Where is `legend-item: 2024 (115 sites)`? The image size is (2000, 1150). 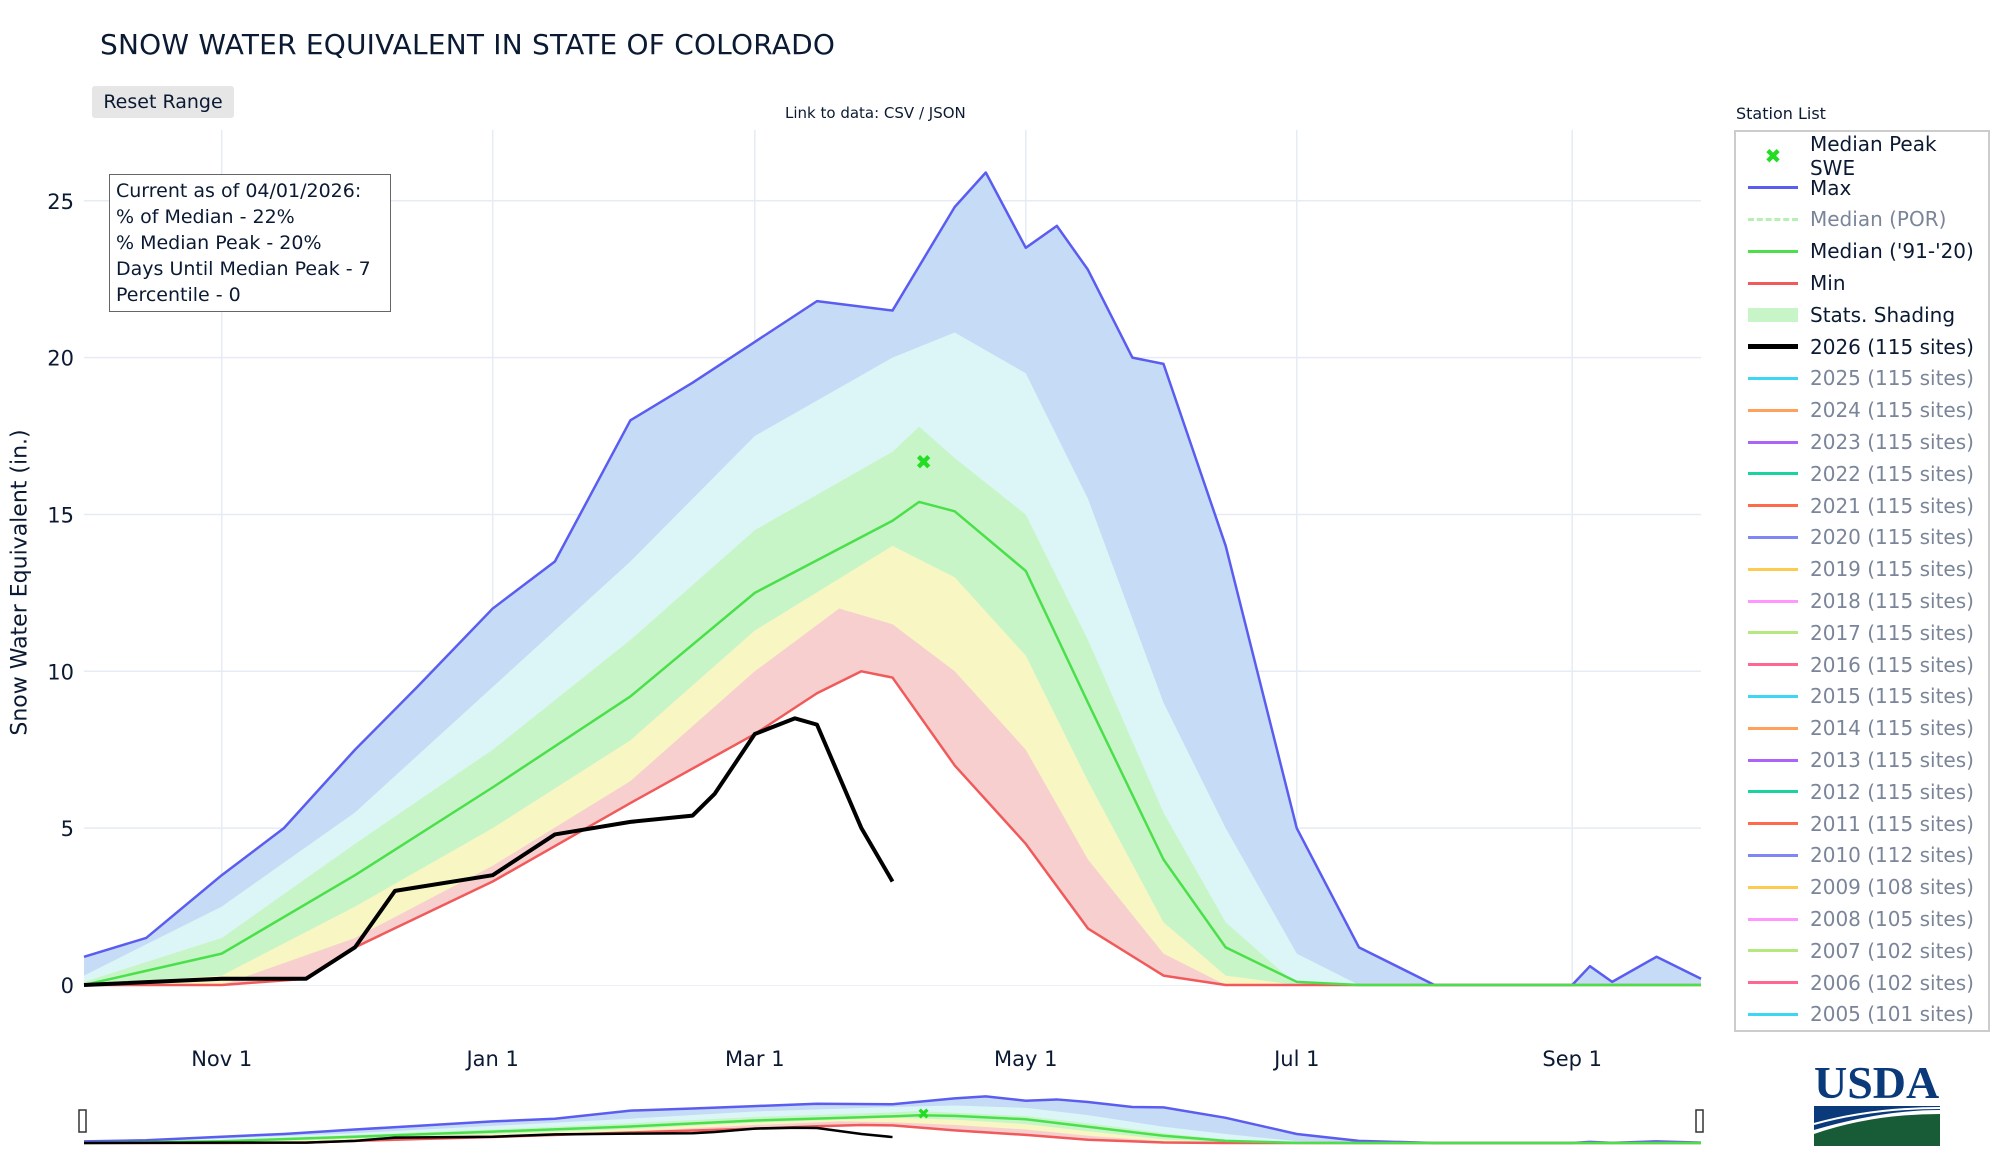 legend-item: 2024 (115 sites) is located at coordinates (1862, 410).